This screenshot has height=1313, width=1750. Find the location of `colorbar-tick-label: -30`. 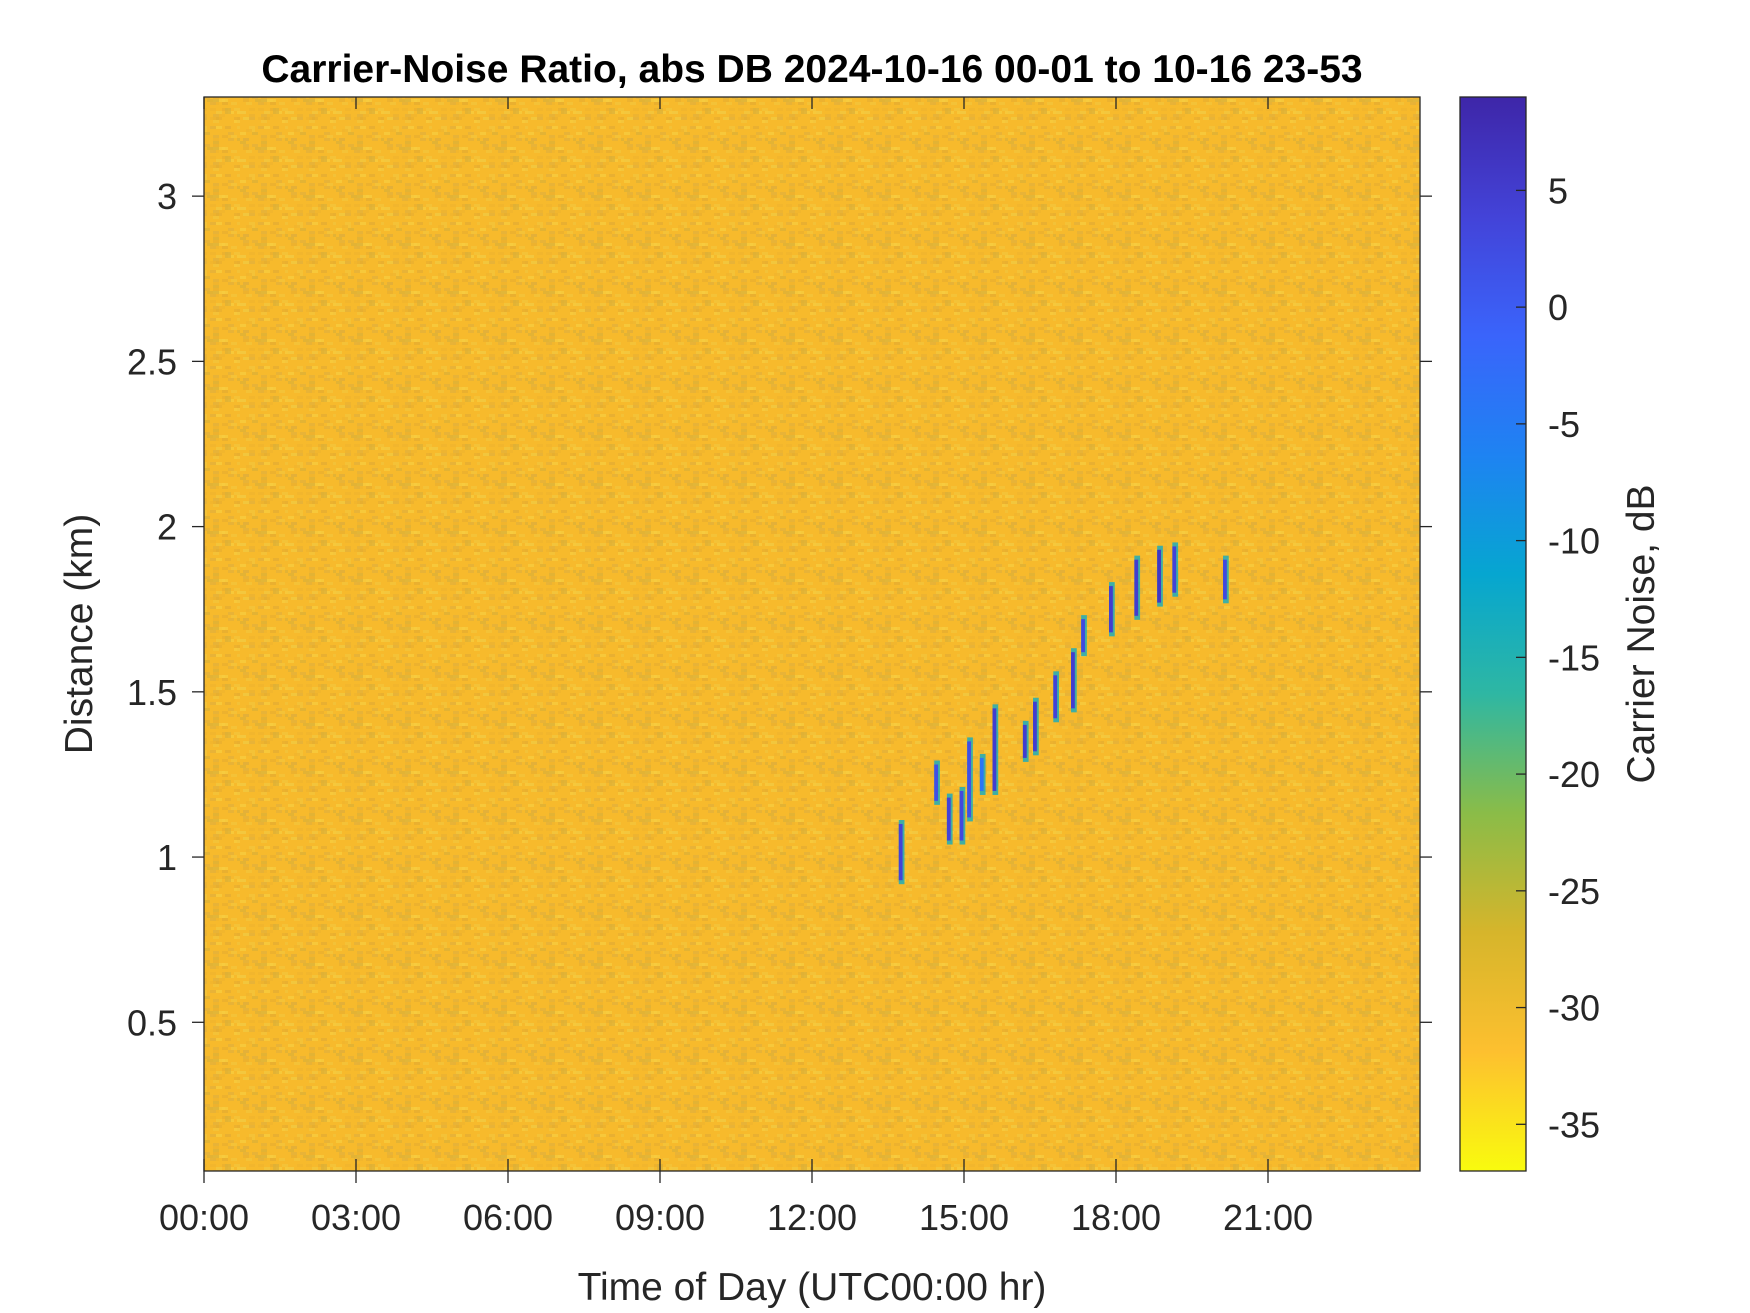

colorbar-tick-label: -30 is located at coordinates (1574, 1008).